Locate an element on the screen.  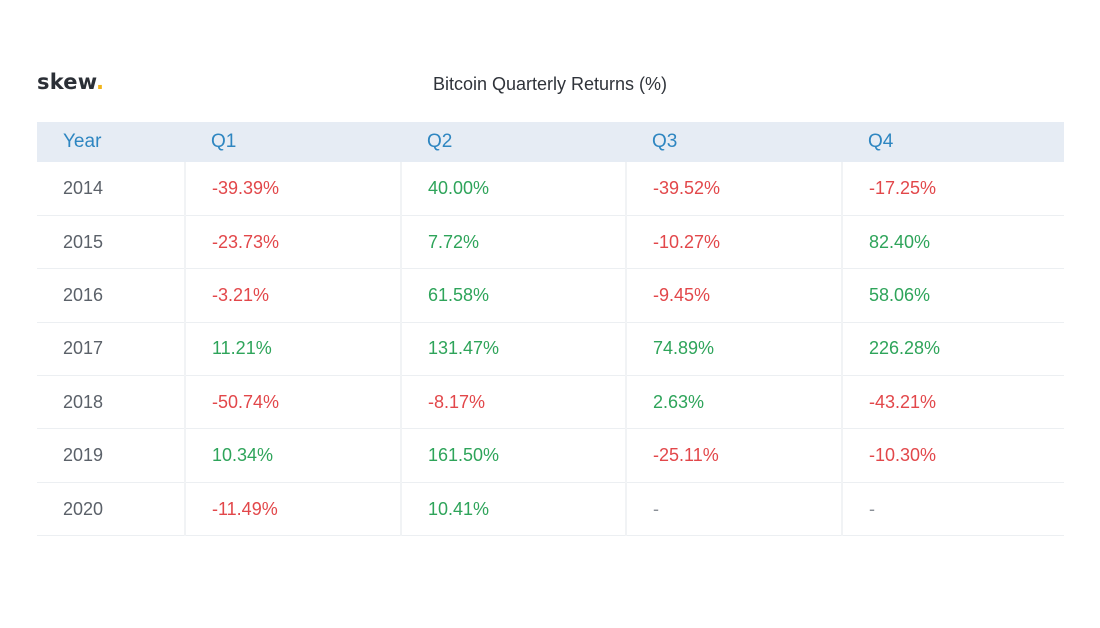
cell-q1-return: 11.21% is located at coordinates (293, 349).